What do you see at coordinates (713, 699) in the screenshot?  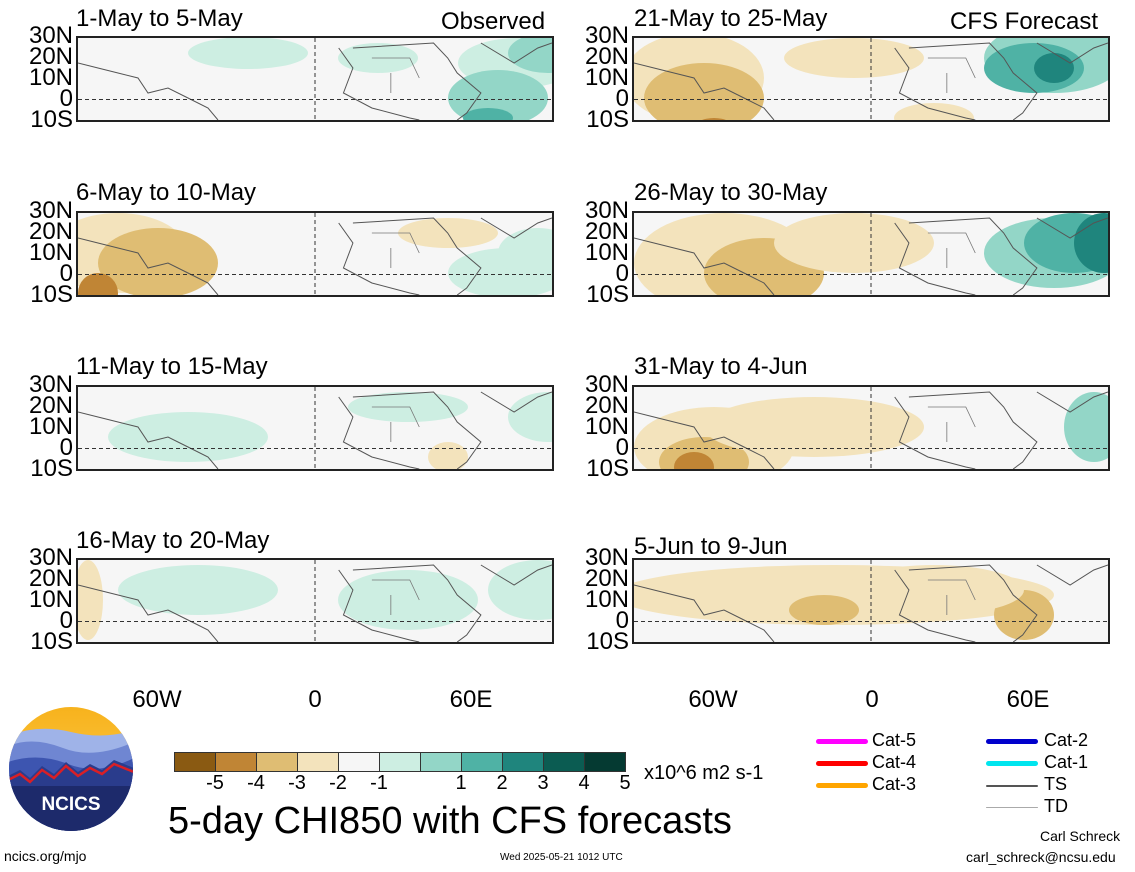 I see `xlabel-right-60w: 60W` at bounding box center [713, 699].